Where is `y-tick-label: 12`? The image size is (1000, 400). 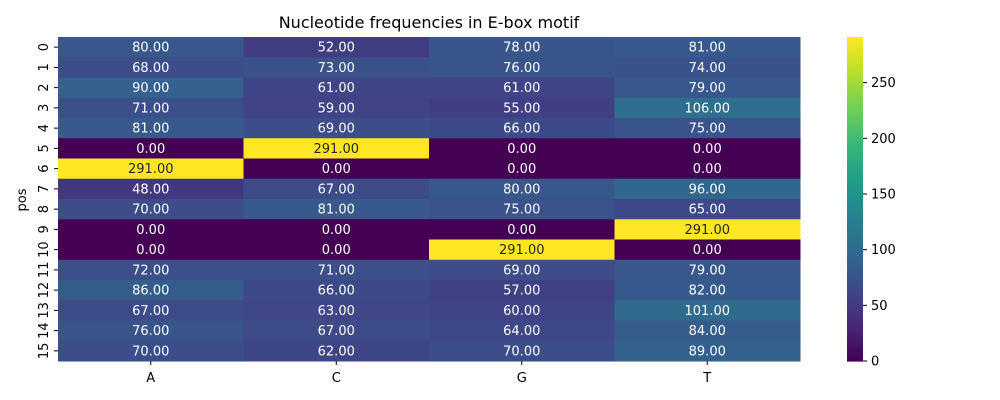
y-tick-label: 12 is located at coordinates (44, 290).